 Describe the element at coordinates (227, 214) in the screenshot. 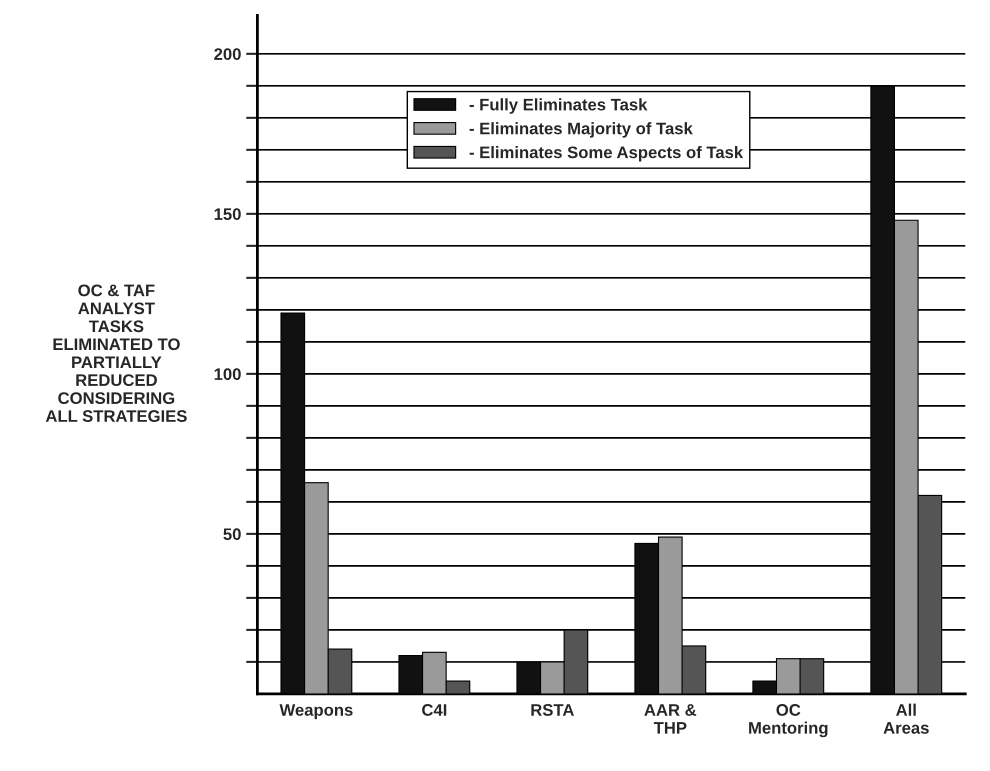

I see `y-tick-label: 150` at that location.